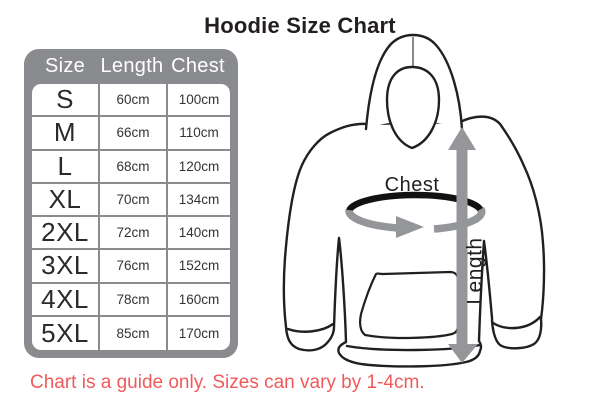 The width and height of the screenshot is (600, 411). What do you see at coordinates (475, 270) in the screenshot?
I see `length-label: Length` at bounding box center [475, 270].